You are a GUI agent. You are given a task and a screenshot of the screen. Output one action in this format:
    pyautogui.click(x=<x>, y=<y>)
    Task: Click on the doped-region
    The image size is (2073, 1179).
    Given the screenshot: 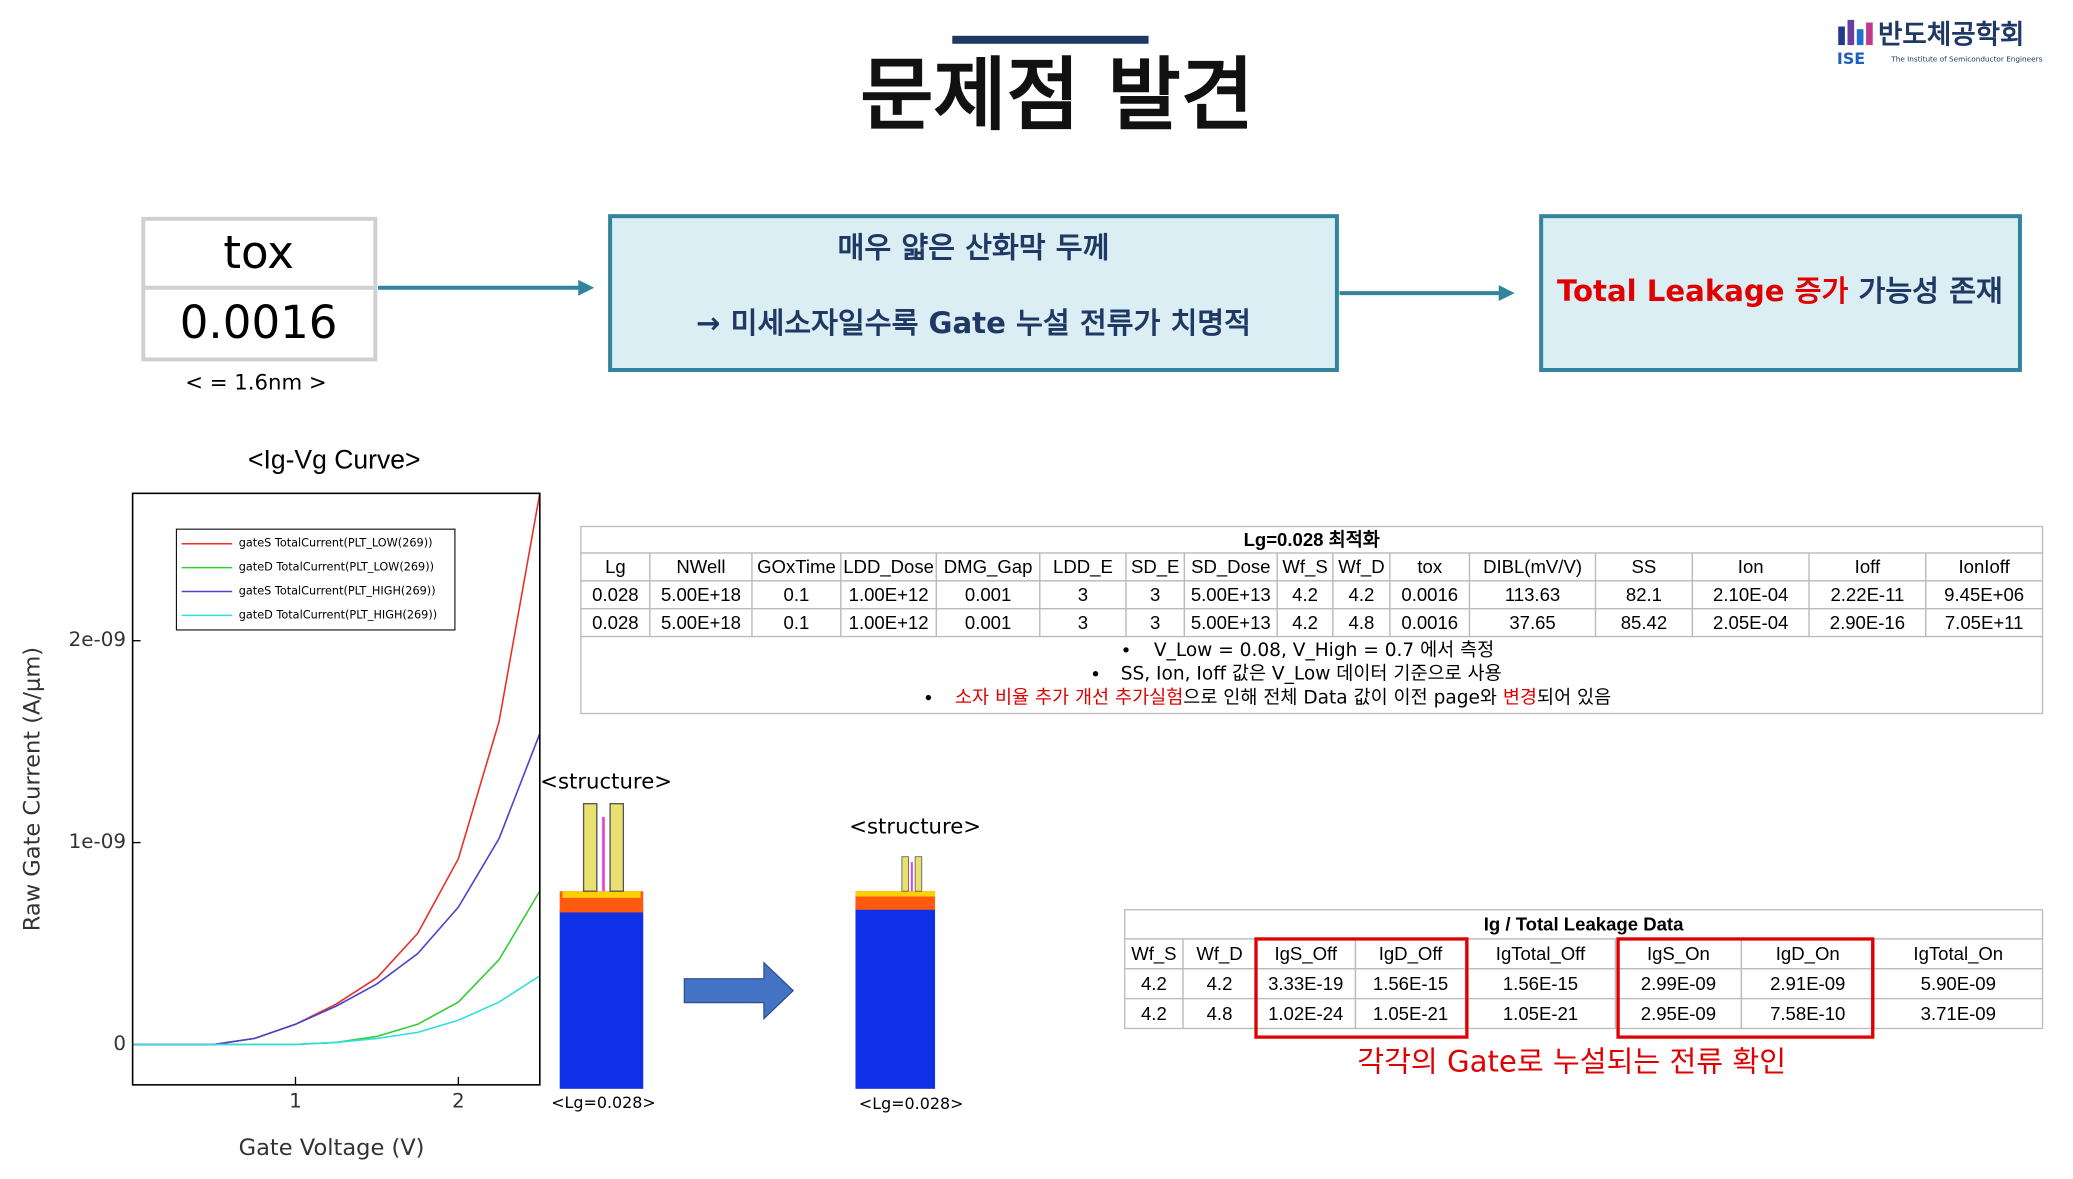 What is the action you would take?
    pyautogui.click(x=895, y=894)
    